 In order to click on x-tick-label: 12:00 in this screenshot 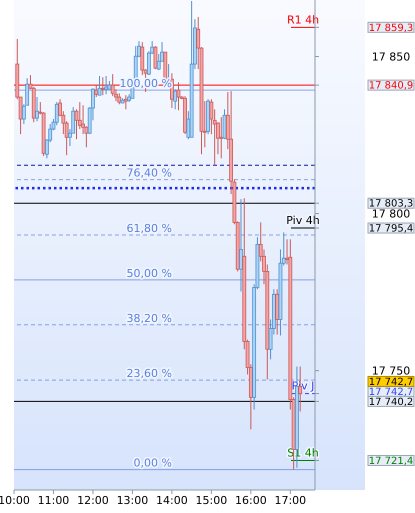, I will do `click(93, 500)`.